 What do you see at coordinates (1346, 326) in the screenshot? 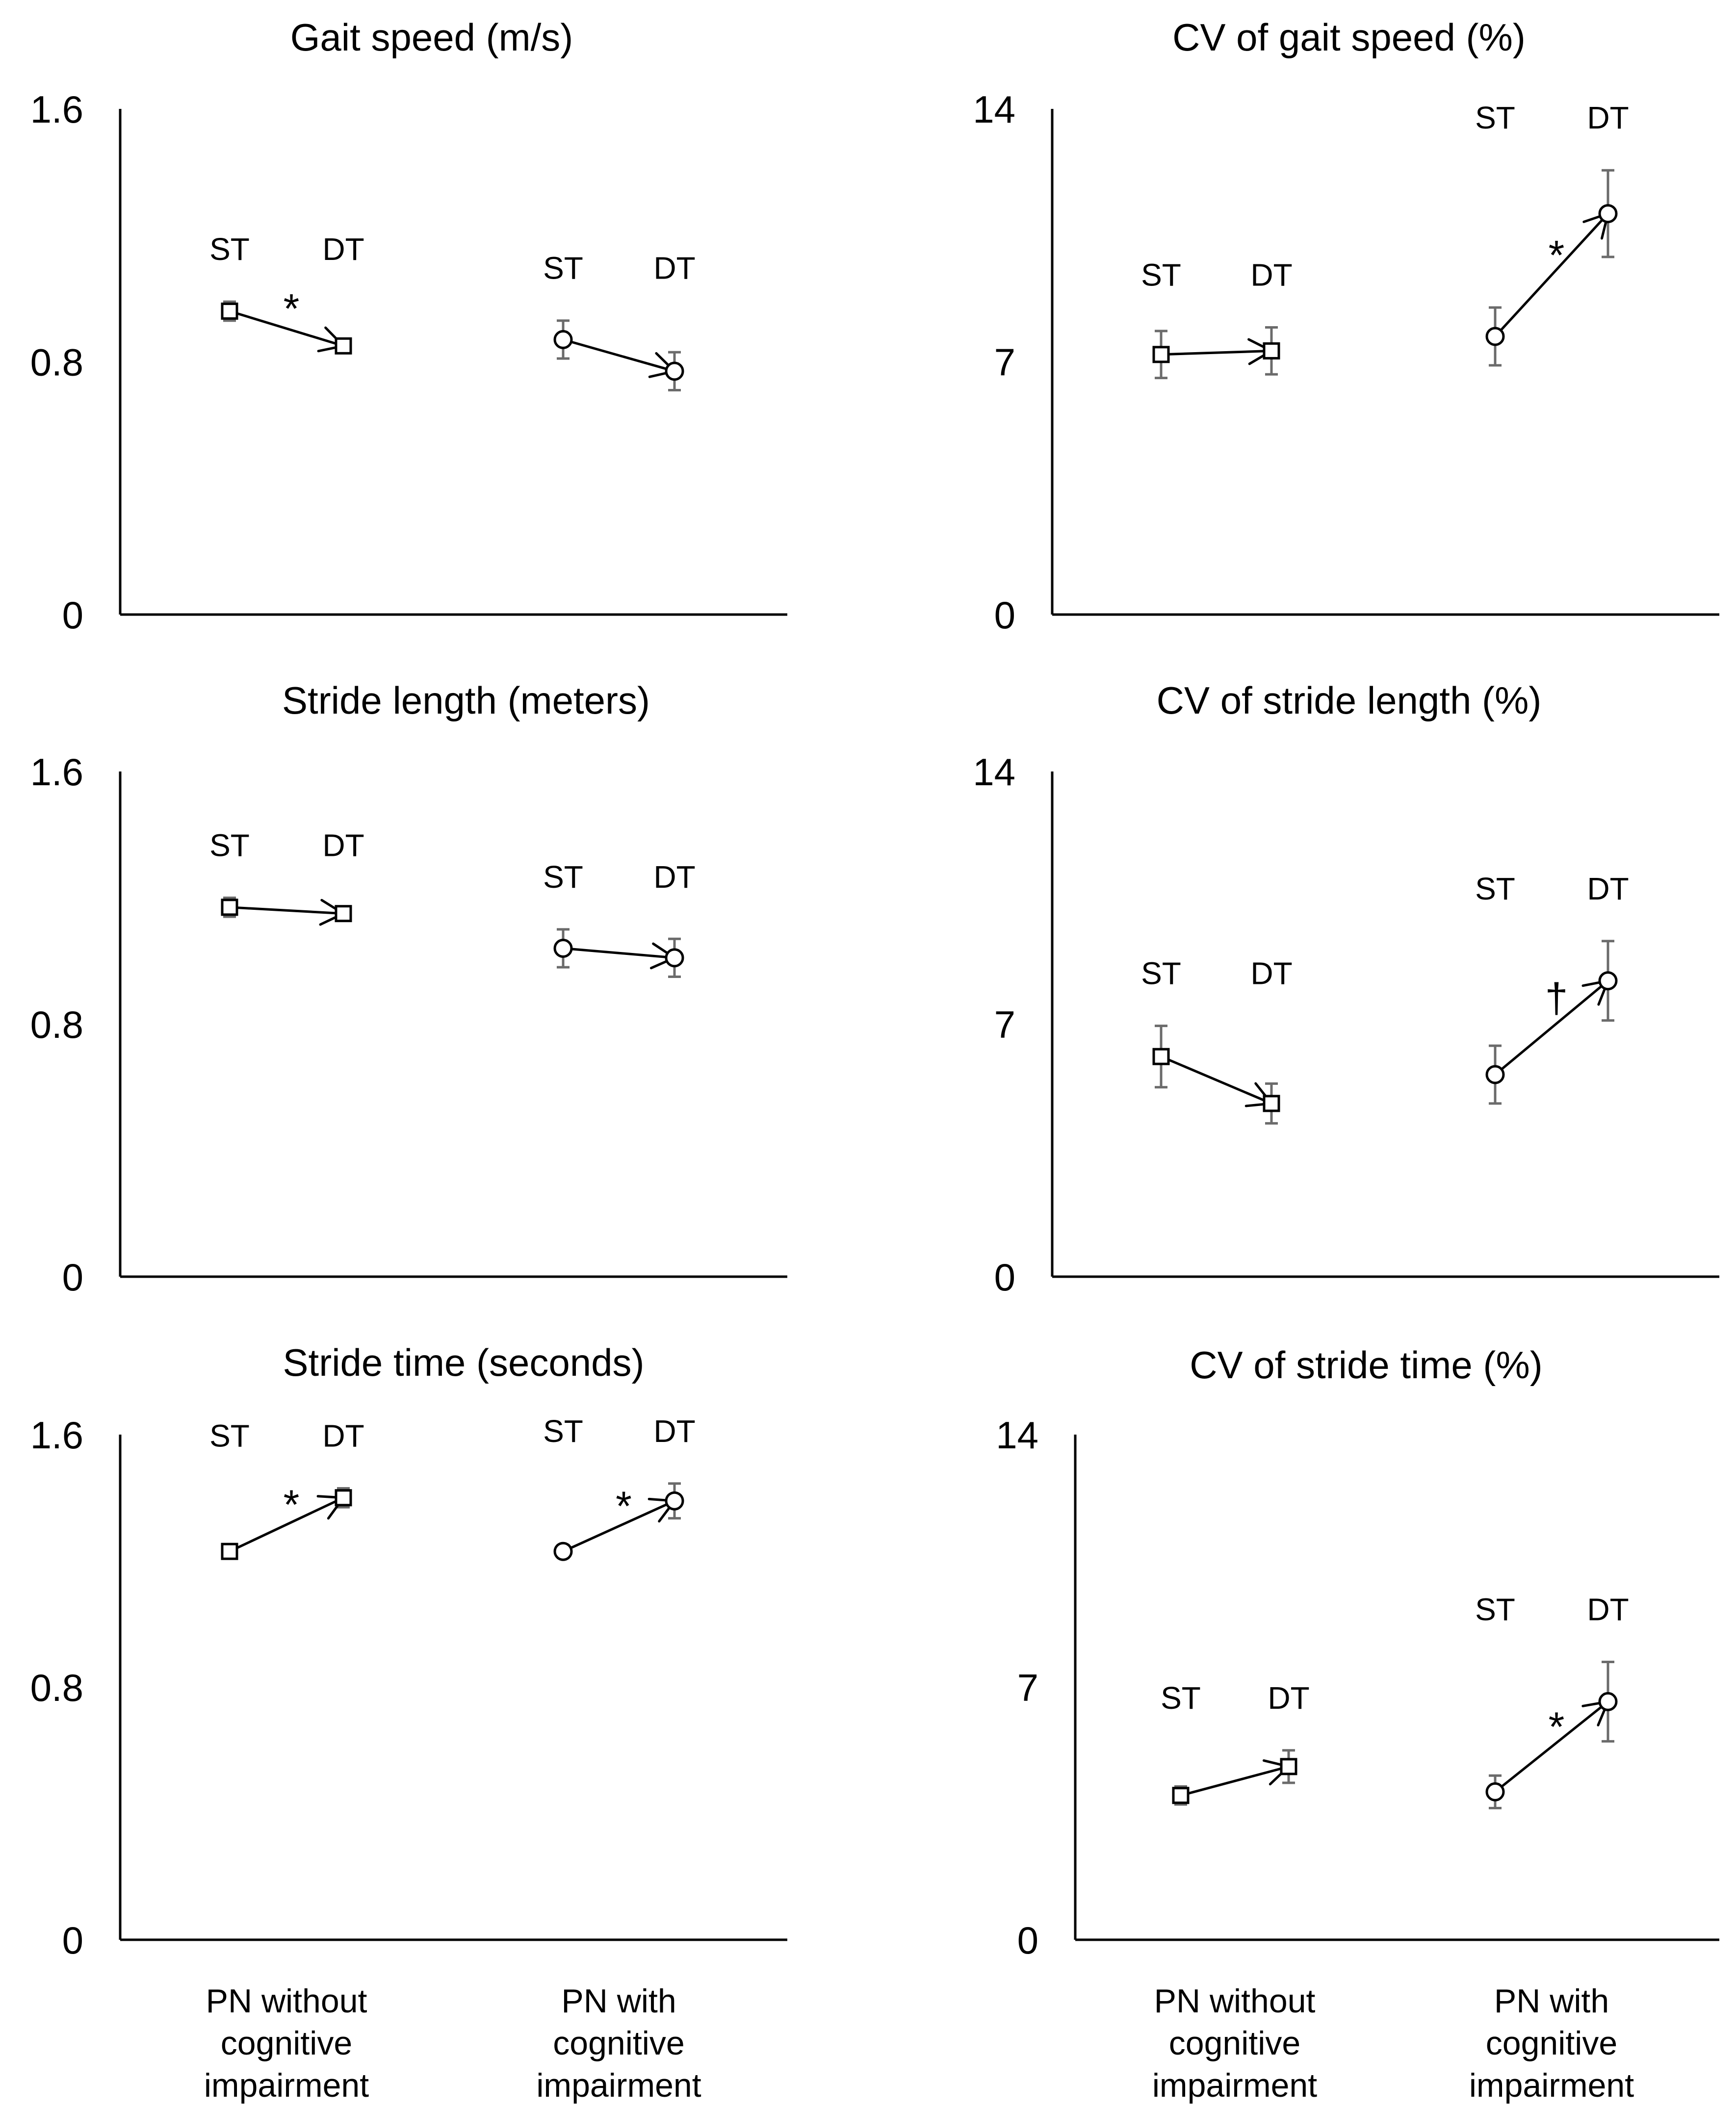
I see `chart-panel-2: CV of gait speed (%) 0 7 14 ST DT ST DT *` at bounding box center [1346, 326].